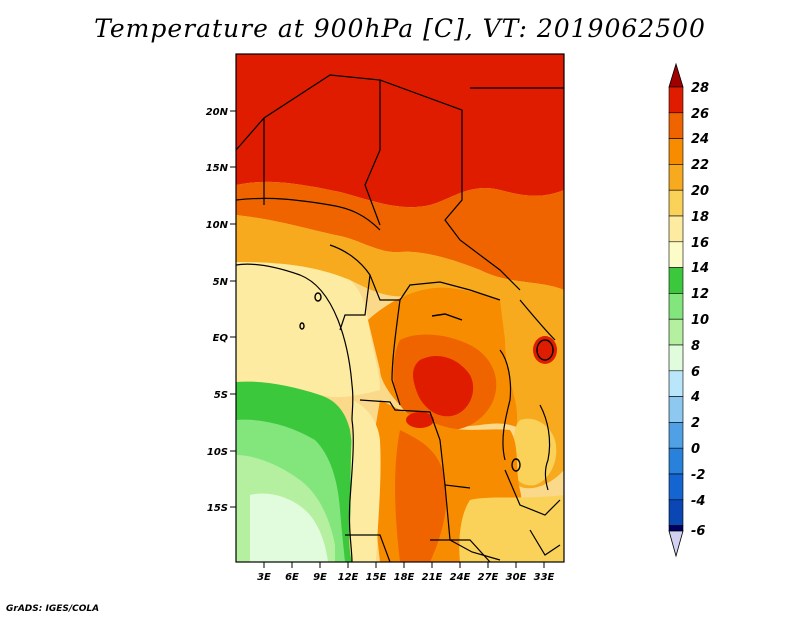 The width and height of the screenshot is (800, 618). Describe the element at coordinates (700, 114) in the screenshot. I see `colorbar-label: 26` at that location.